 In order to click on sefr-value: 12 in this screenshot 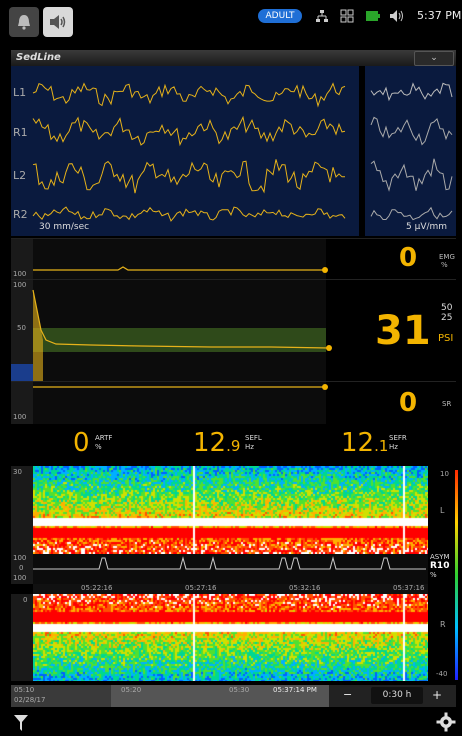, I will do `click(358, 443)`.